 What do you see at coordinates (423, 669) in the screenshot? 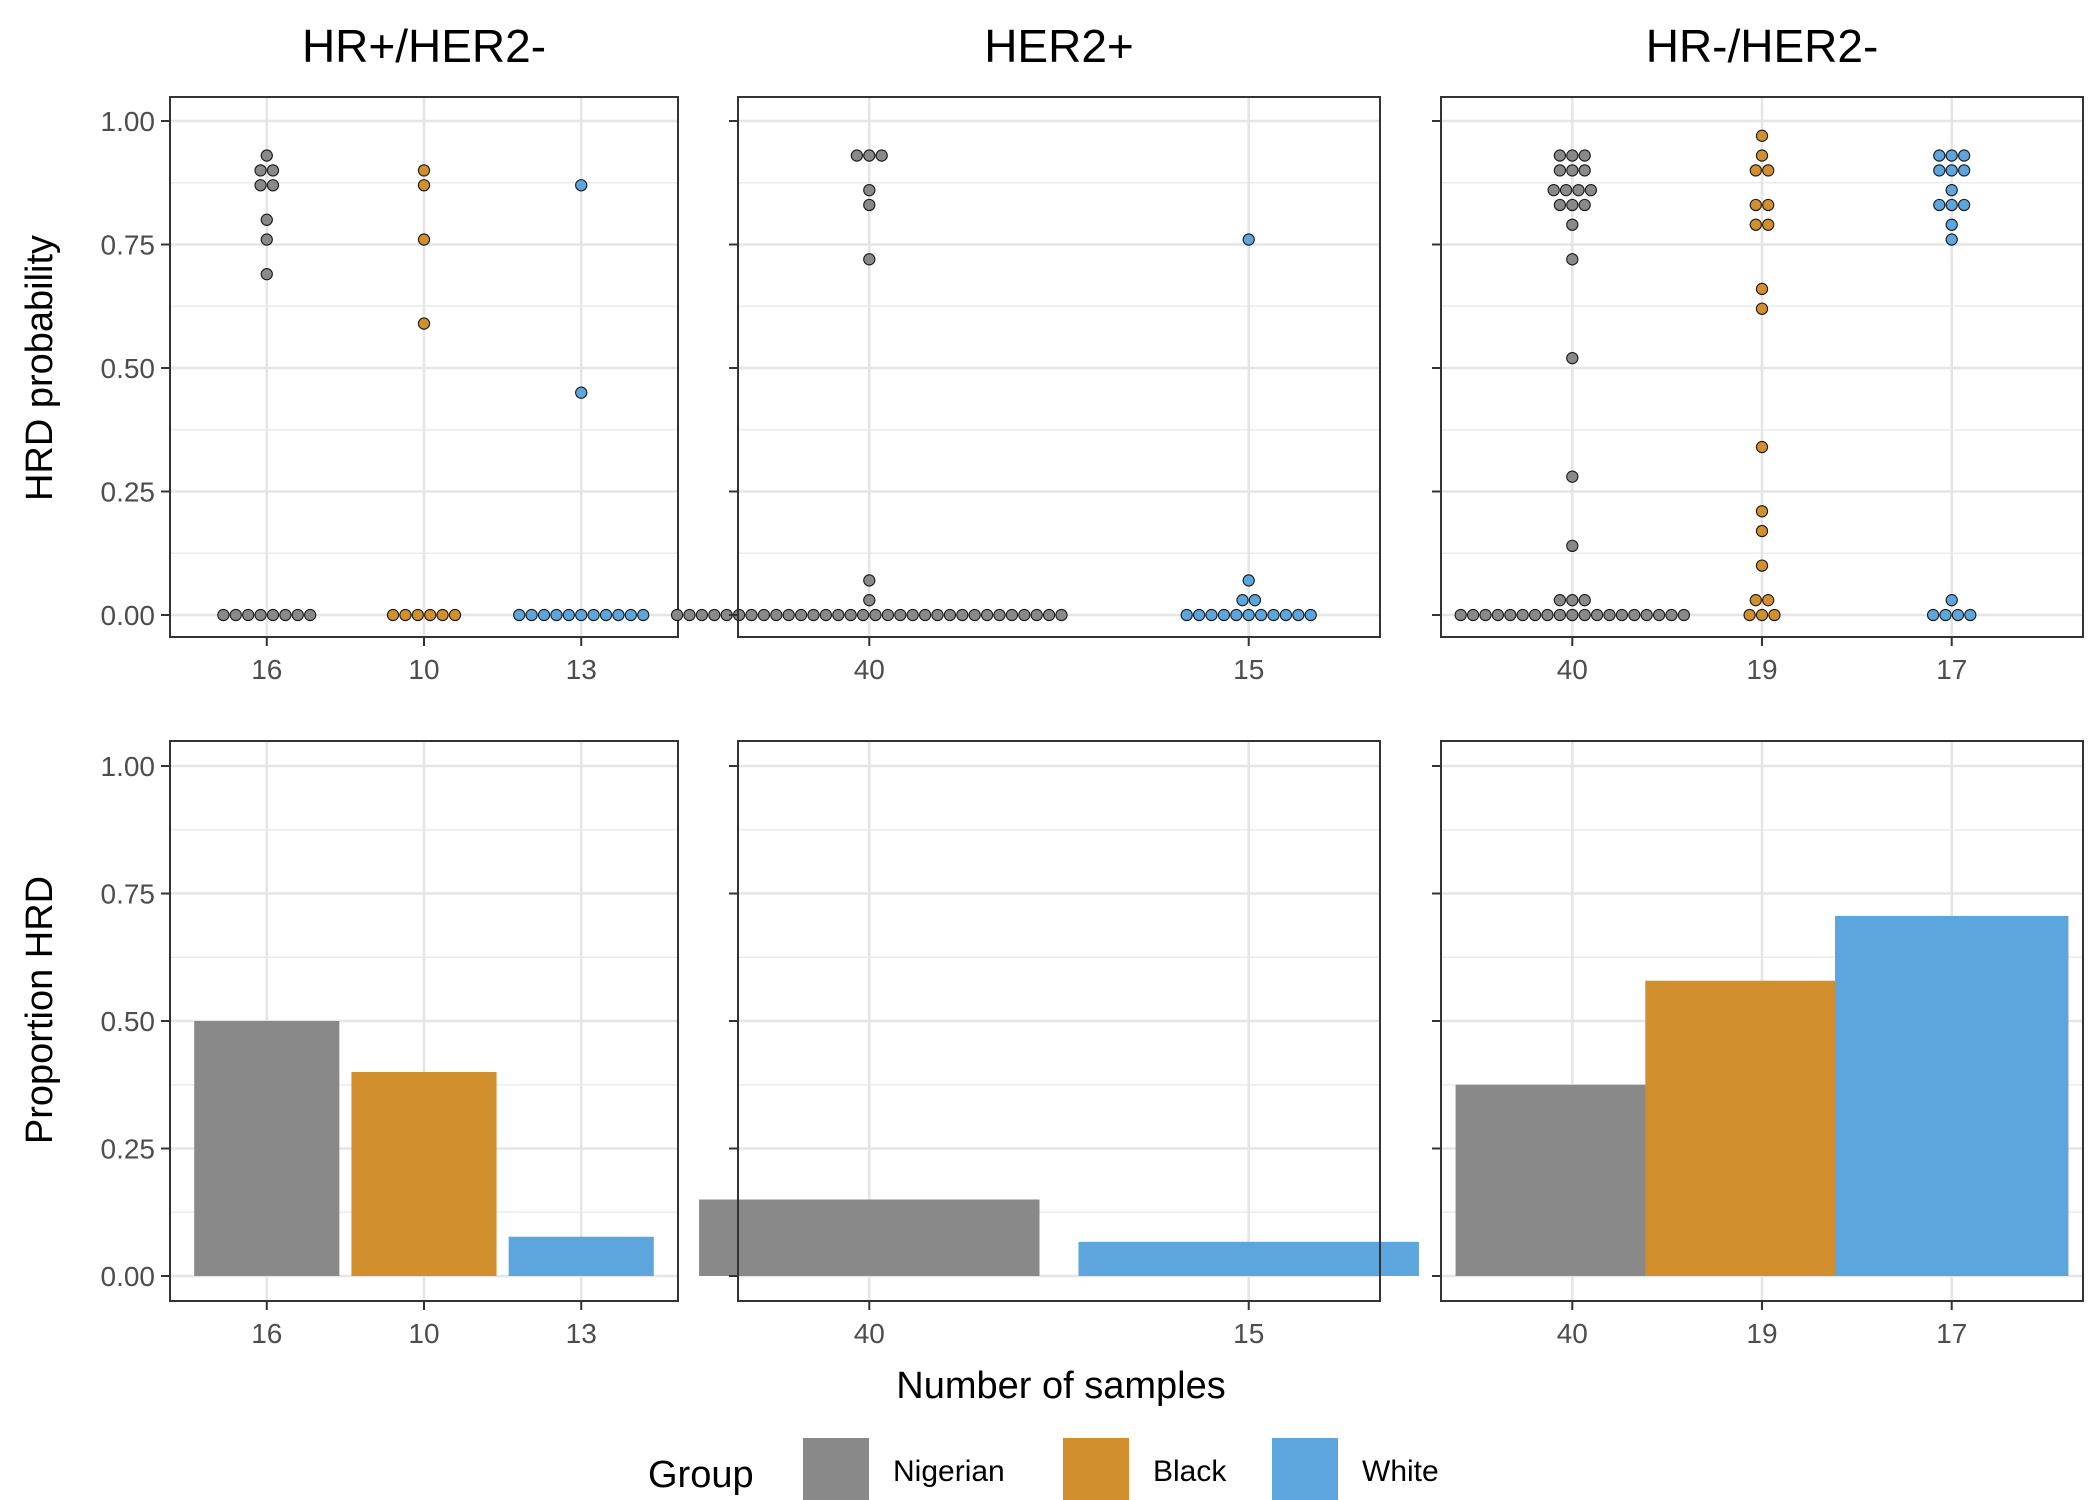
I see `x-tick-label: 10` at bounding box center [423, 669].